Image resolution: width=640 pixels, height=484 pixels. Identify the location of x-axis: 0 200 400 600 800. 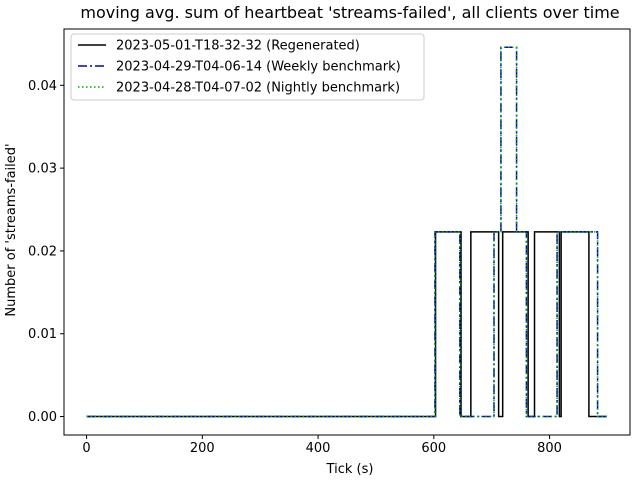
(322, 445).